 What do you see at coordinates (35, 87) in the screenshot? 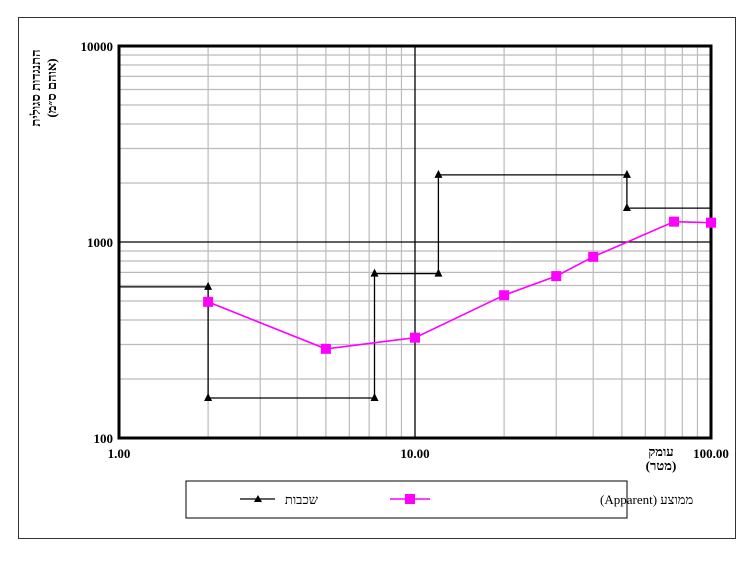
I see `y-axis-label-line1: התנגדות סגולית` at bounding box center [35, 87].